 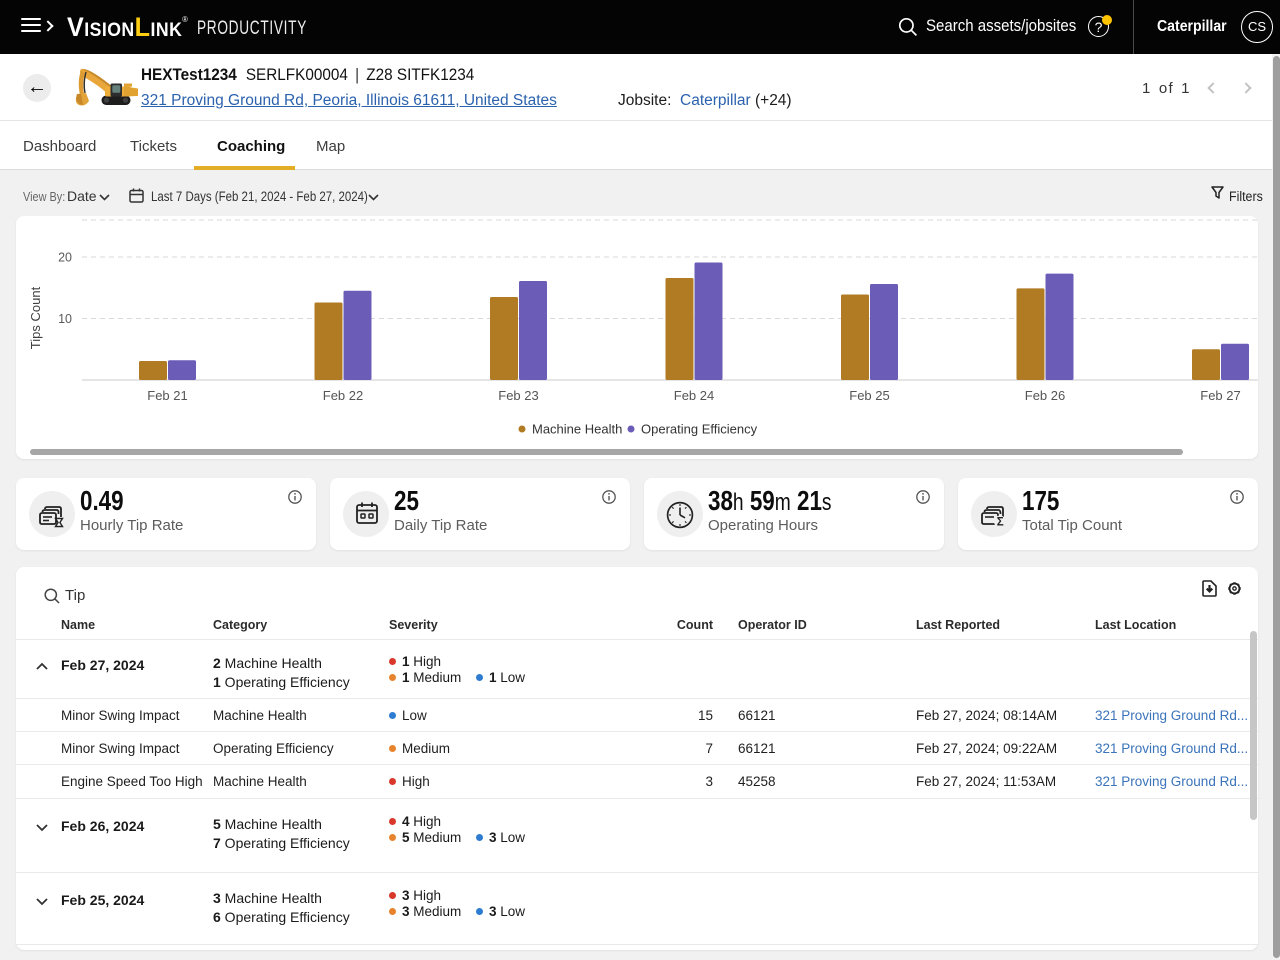 What do you see at coordinates (518, 395) in the screenshot?
I see `svg-text: Feb 23` at bounding box center [518, 395].